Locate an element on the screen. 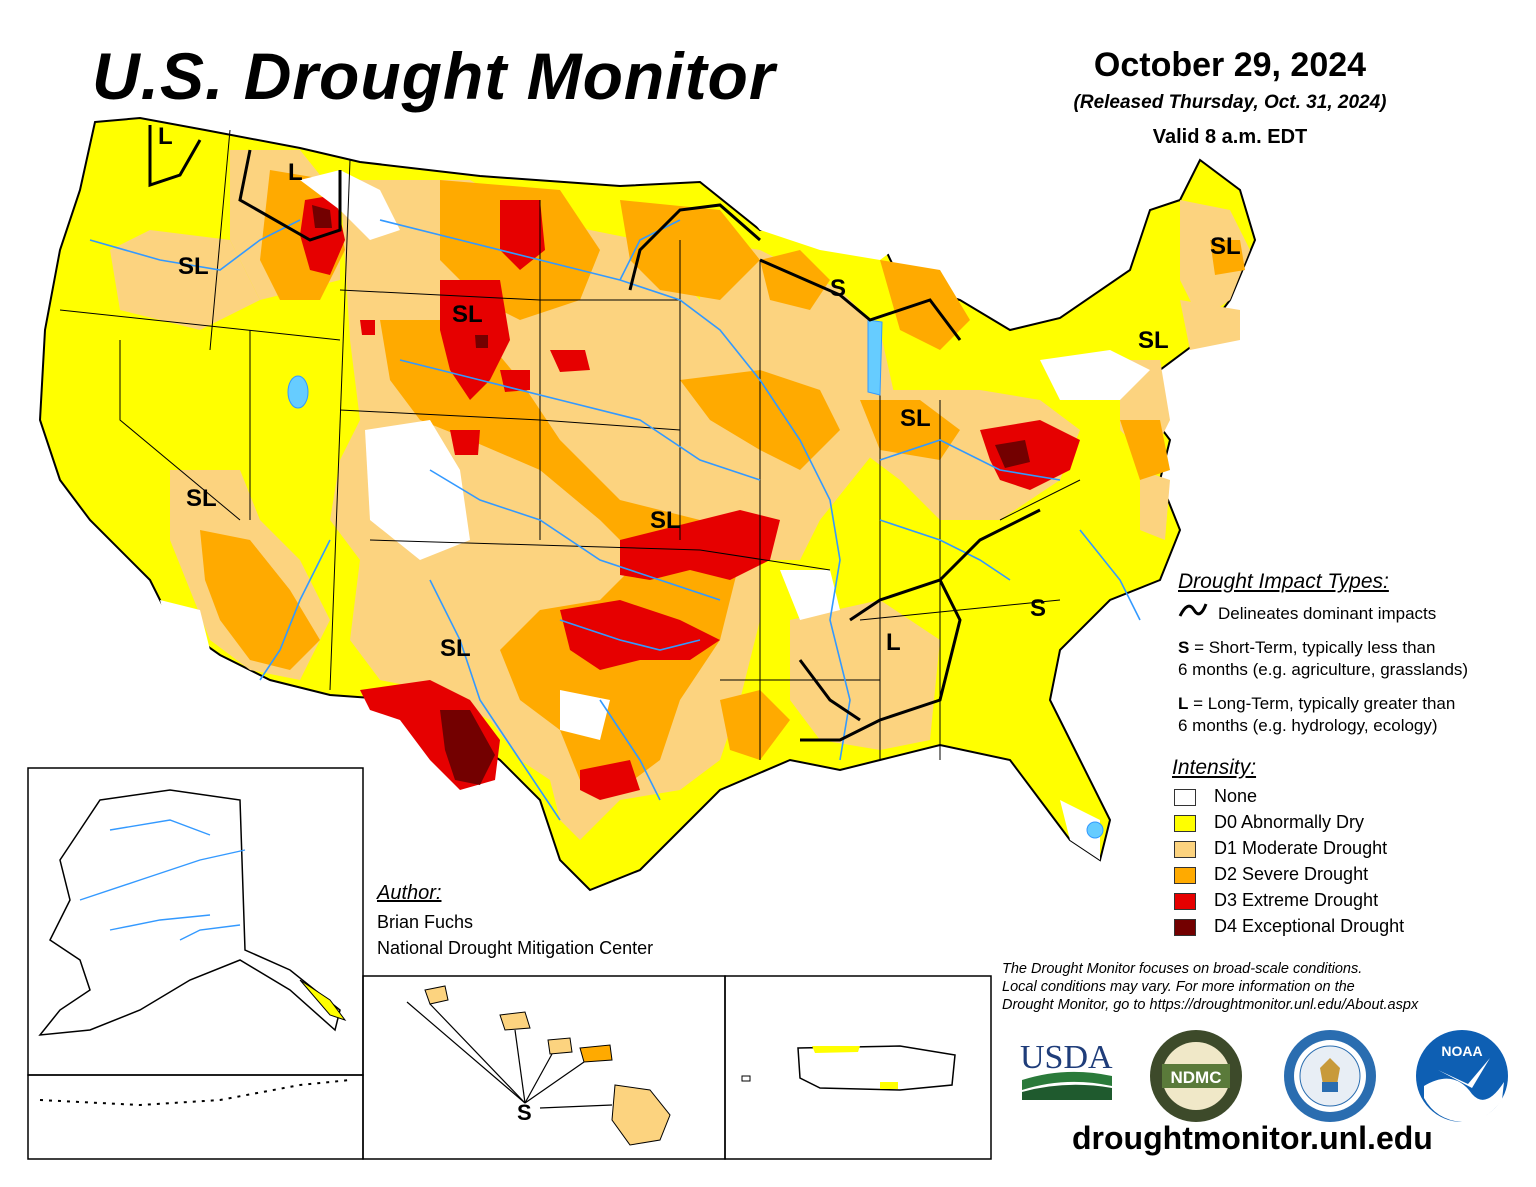  impact-label-s-wi: S is located at coordinates (838, 288).